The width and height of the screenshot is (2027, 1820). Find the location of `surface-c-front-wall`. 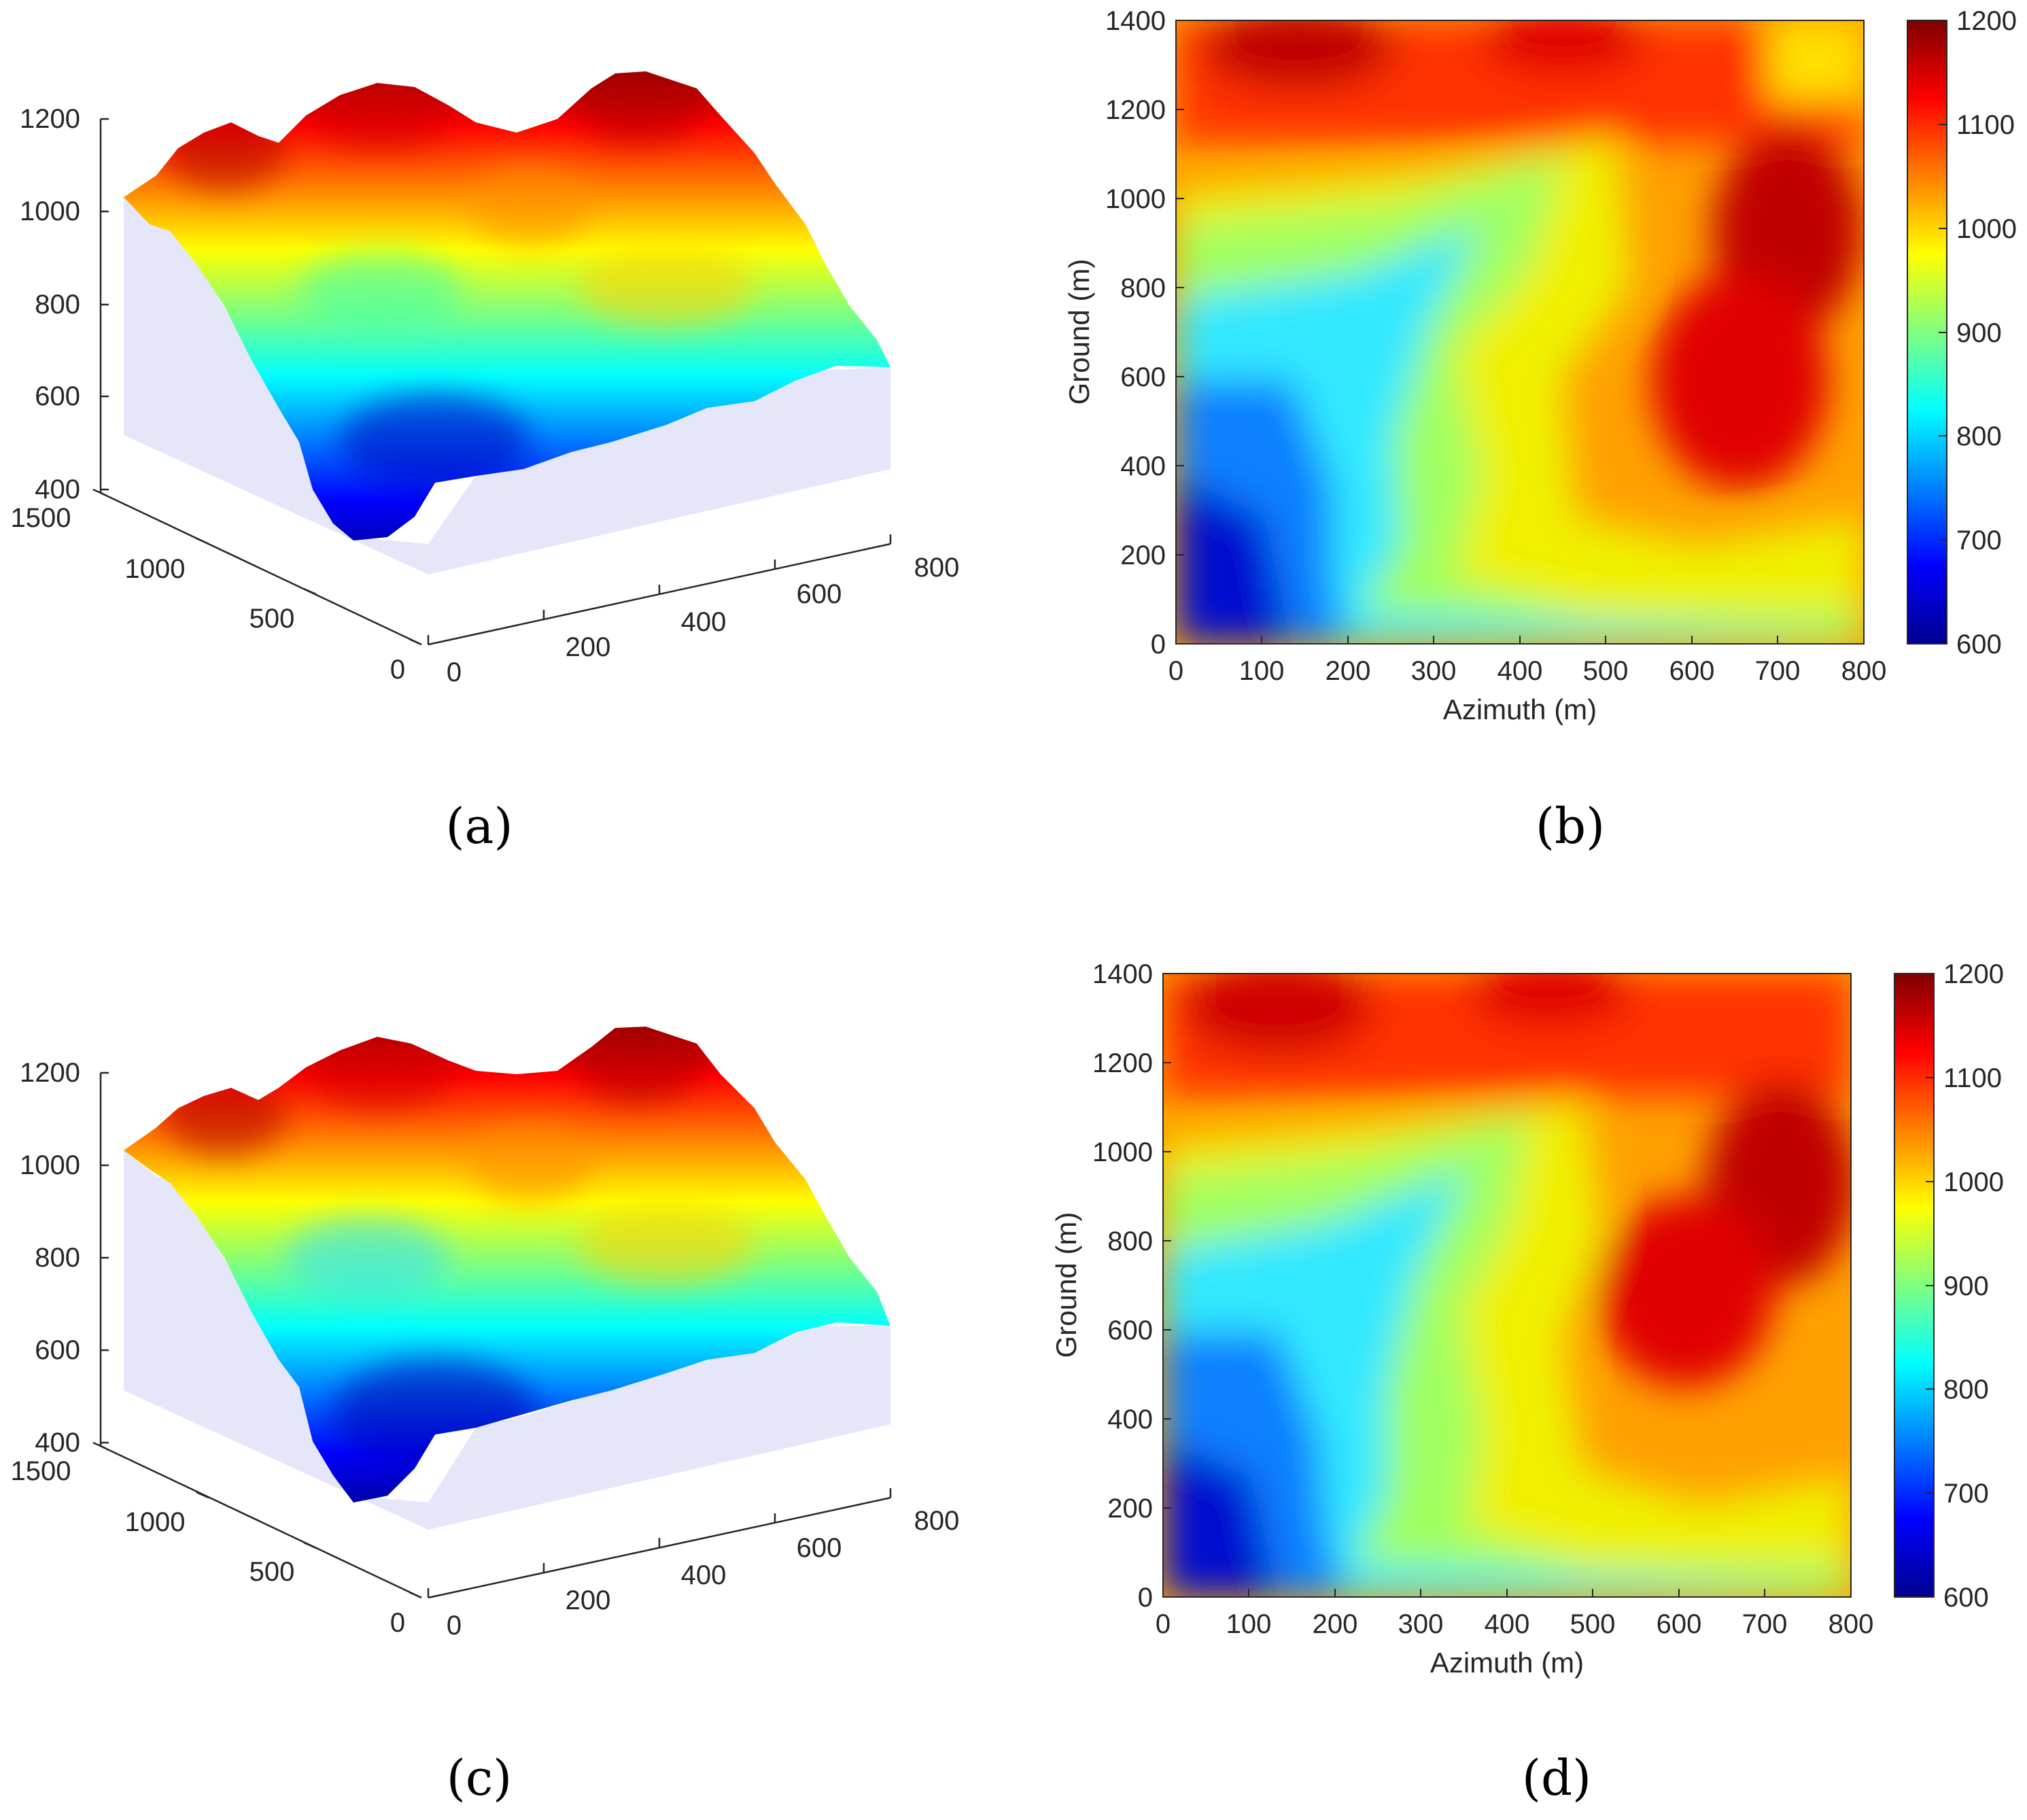

surface-c-front-wall is located at coordinates (659, 1428).